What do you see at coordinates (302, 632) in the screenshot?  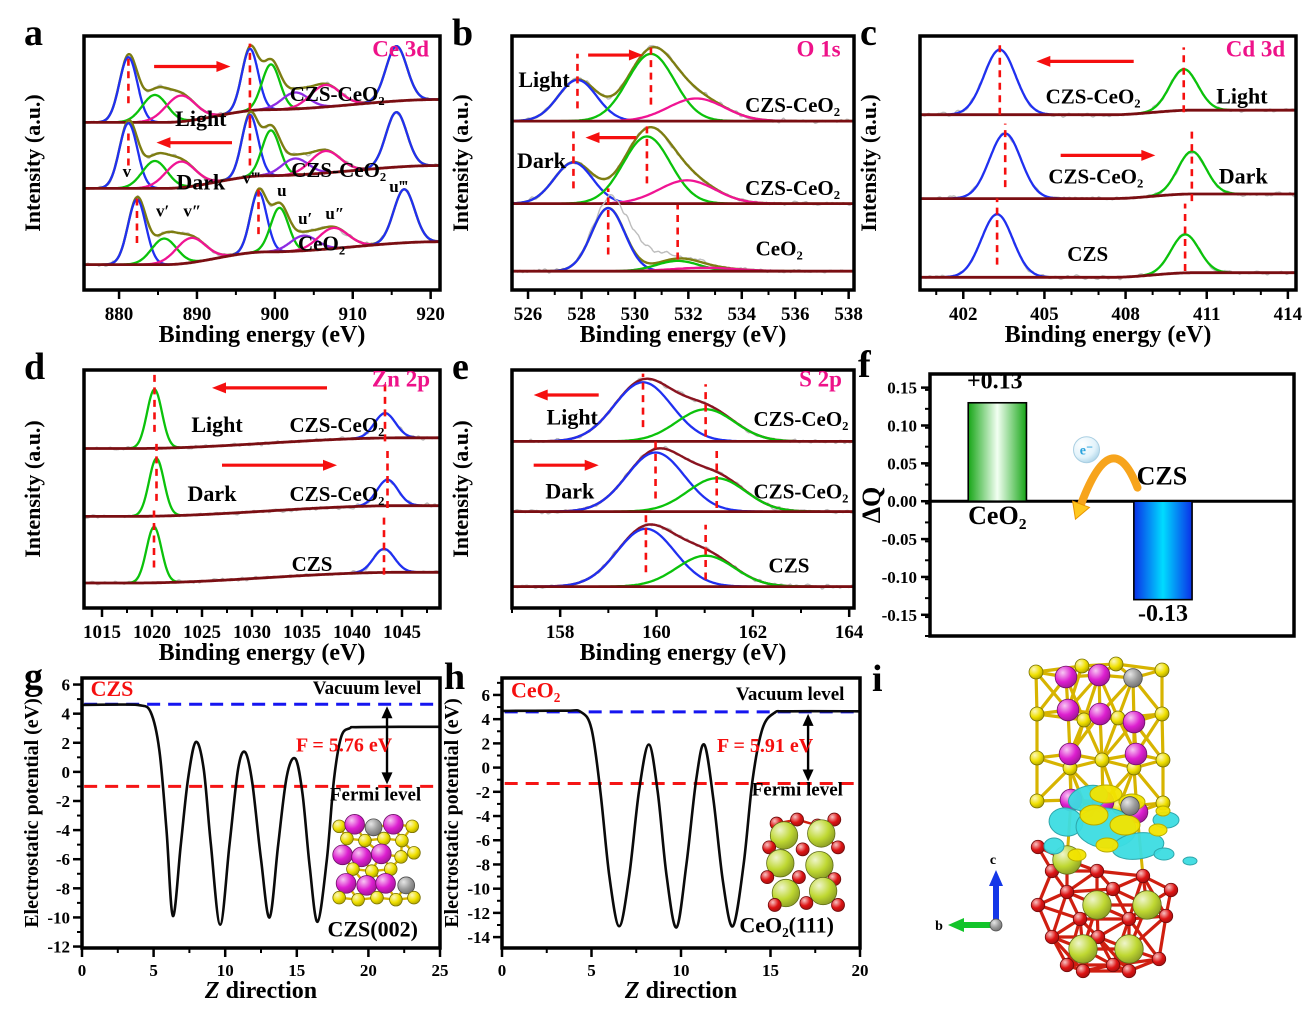 I see `svg-text: 1035` at bounding box center [302, 632].